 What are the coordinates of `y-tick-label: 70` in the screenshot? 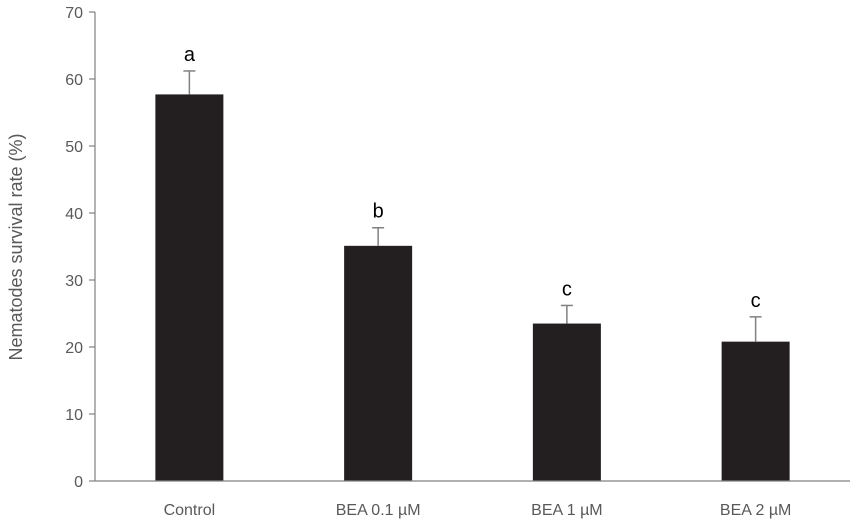 It's located at (74, 13).